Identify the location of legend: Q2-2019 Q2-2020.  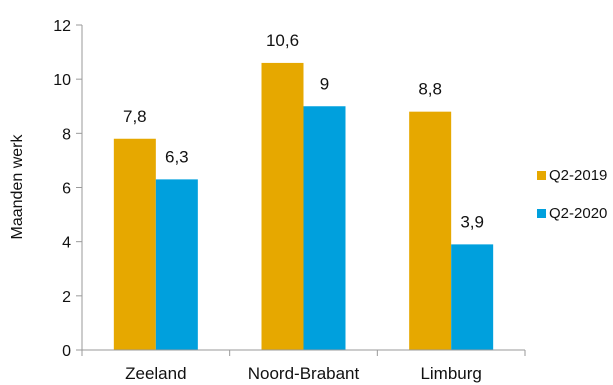
(572, 194).